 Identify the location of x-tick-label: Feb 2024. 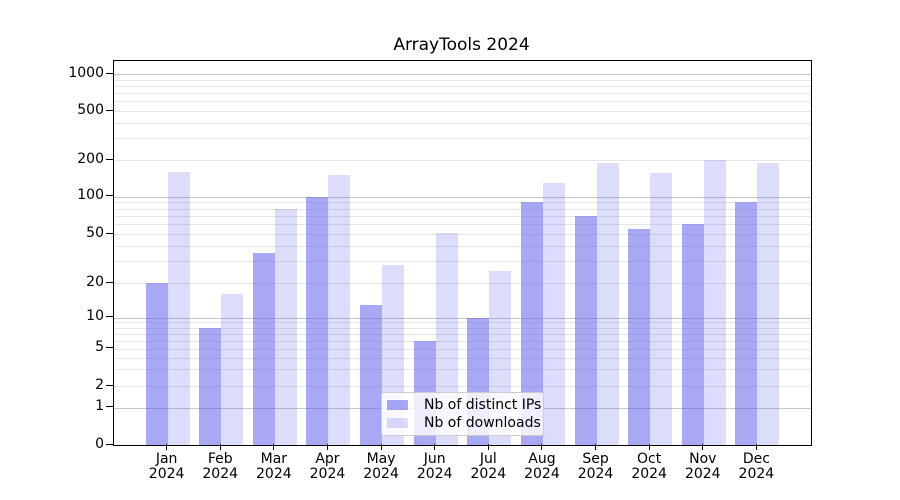
(220, 467).